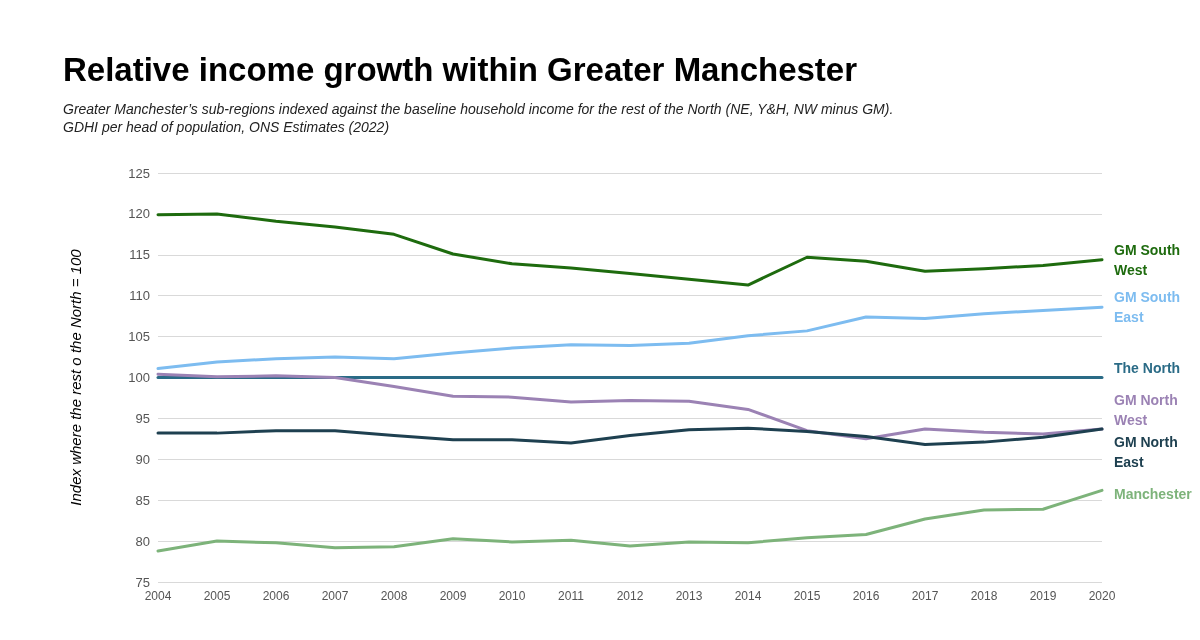 The height and width of the screenshot is (640, 1200). Describe the element at coordinates (142, 418) in the screenshot. I see `y-tick-label: 95` at that location.